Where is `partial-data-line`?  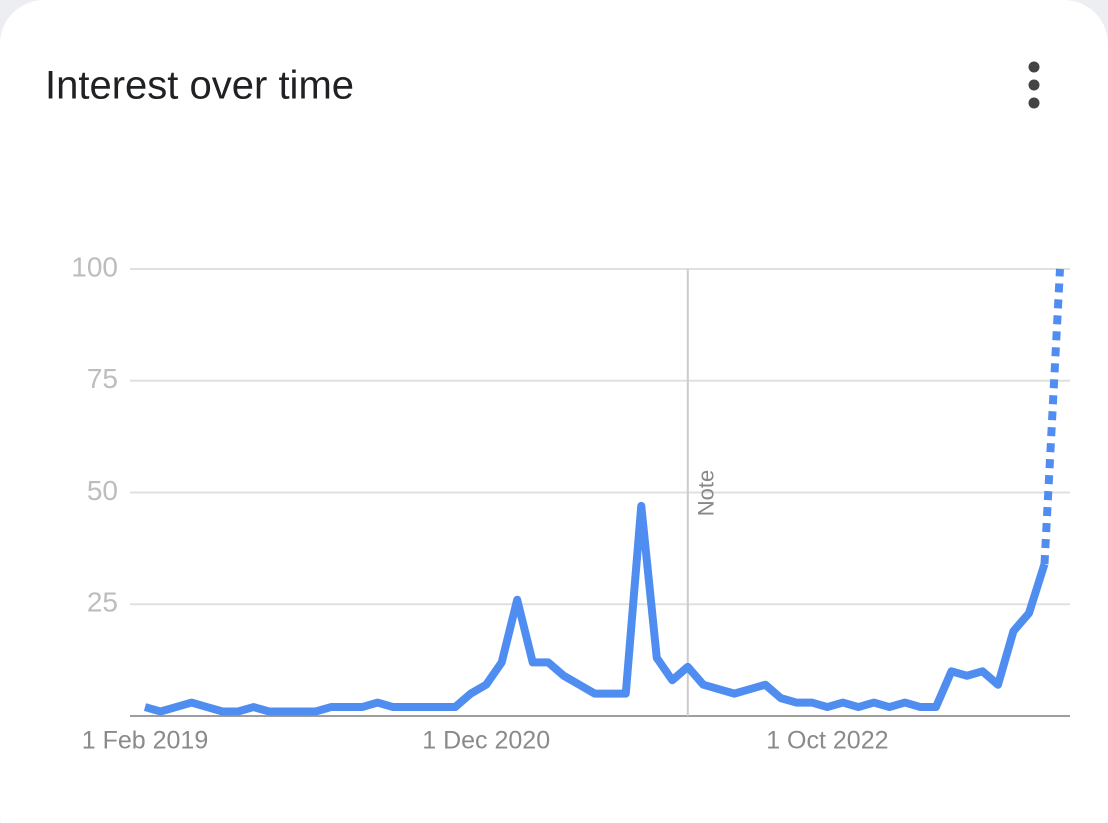 partial-data-line is located at coordinates (1052, 416).